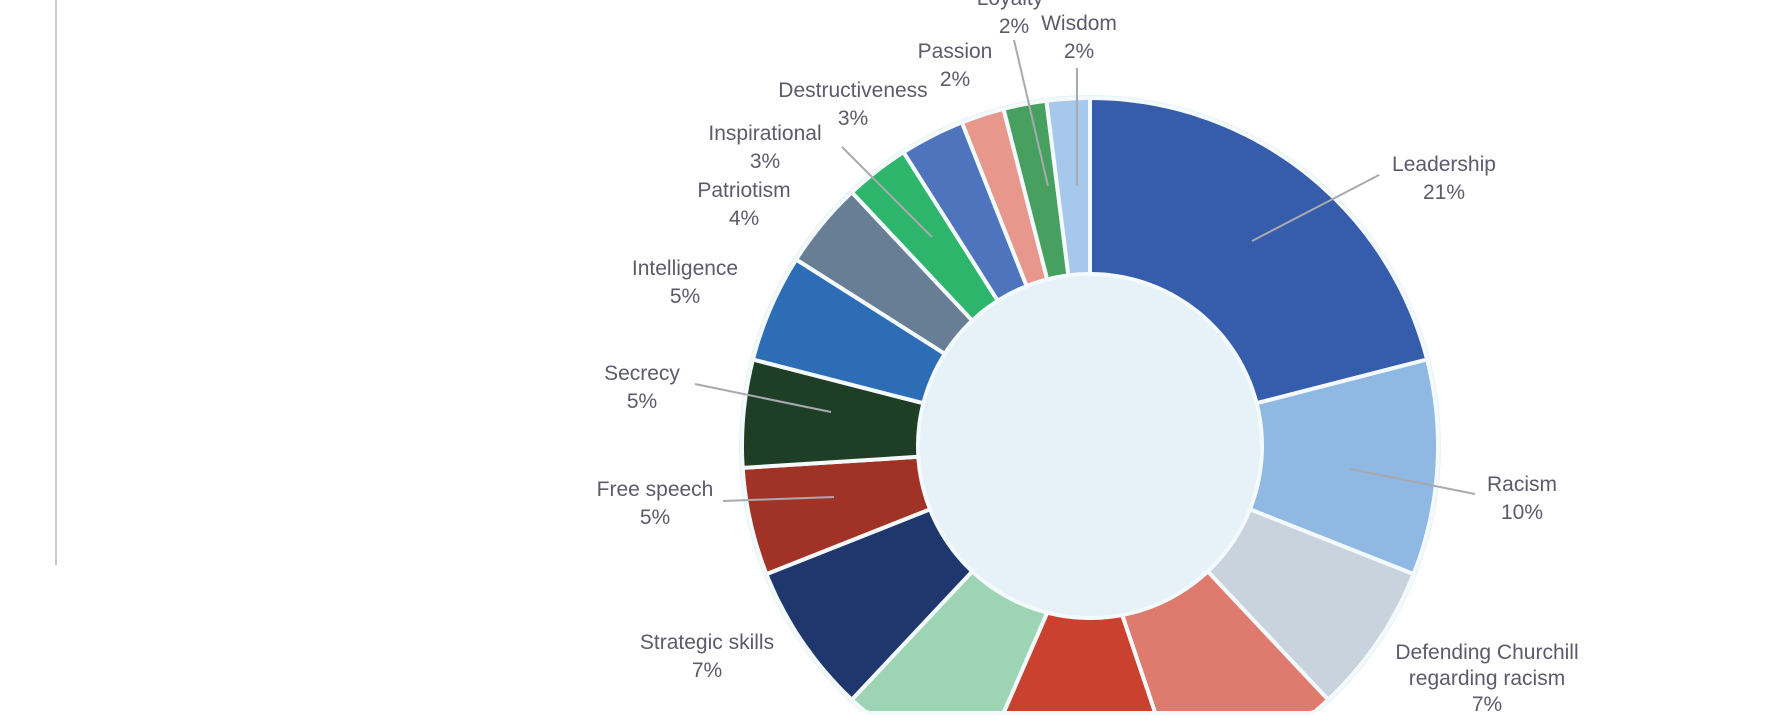 The width and height of the screenshot is (1772, 715). I want to click on data-label-name: Passion, so click(955, 51).